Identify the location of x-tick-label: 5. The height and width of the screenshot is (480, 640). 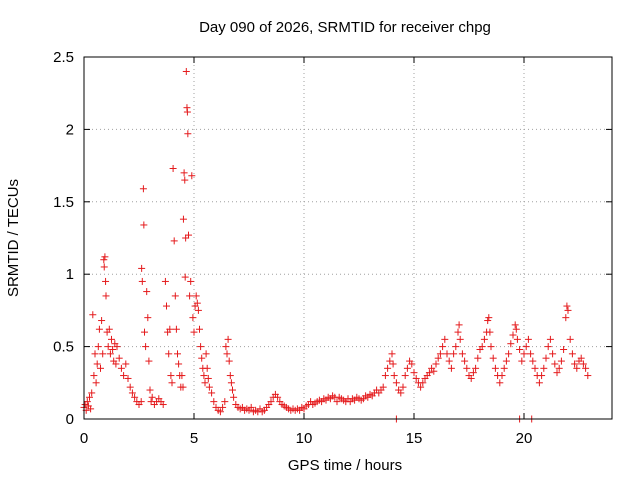
(194, 438).